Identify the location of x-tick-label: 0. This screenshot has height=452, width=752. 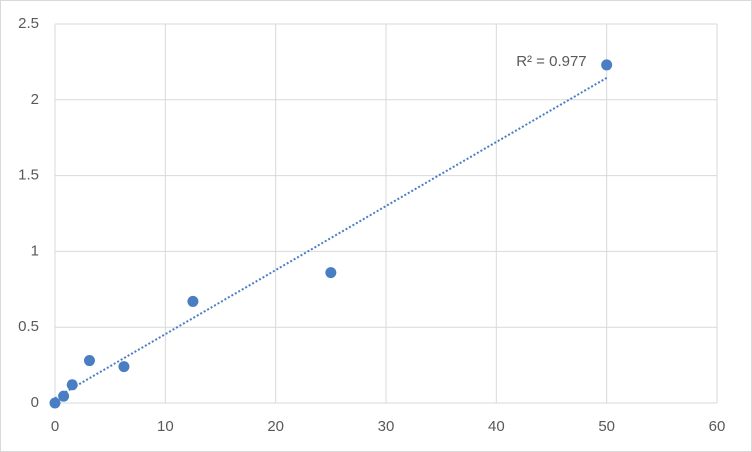
(55, 426).